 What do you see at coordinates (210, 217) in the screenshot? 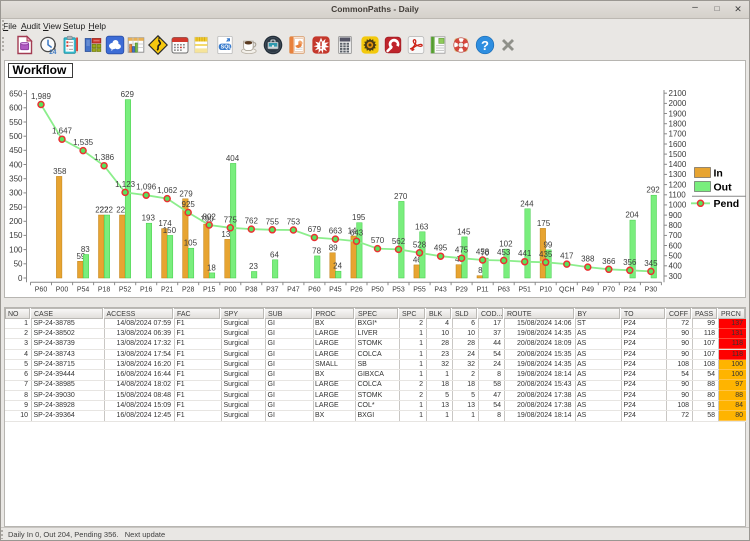
I see `svg-text: 802` at bounding box center [210, 217].